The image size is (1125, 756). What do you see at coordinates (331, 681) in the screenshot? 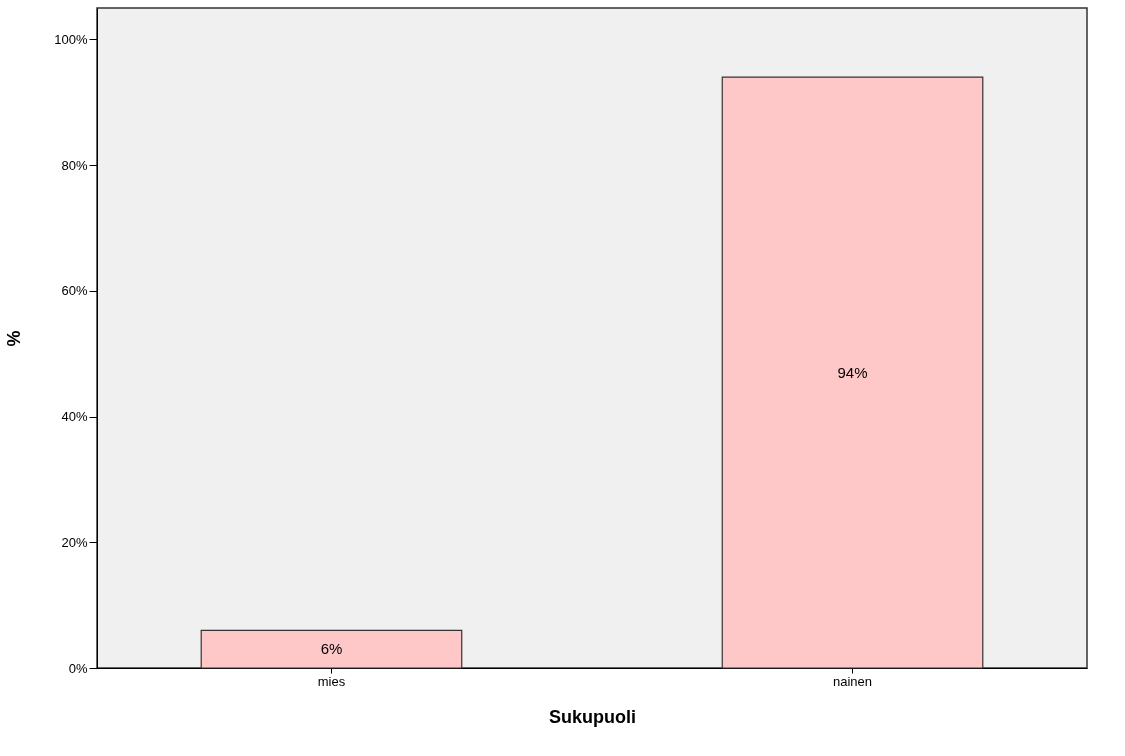
I see `x-tick-label: mies` at bounding box center [331, 681].